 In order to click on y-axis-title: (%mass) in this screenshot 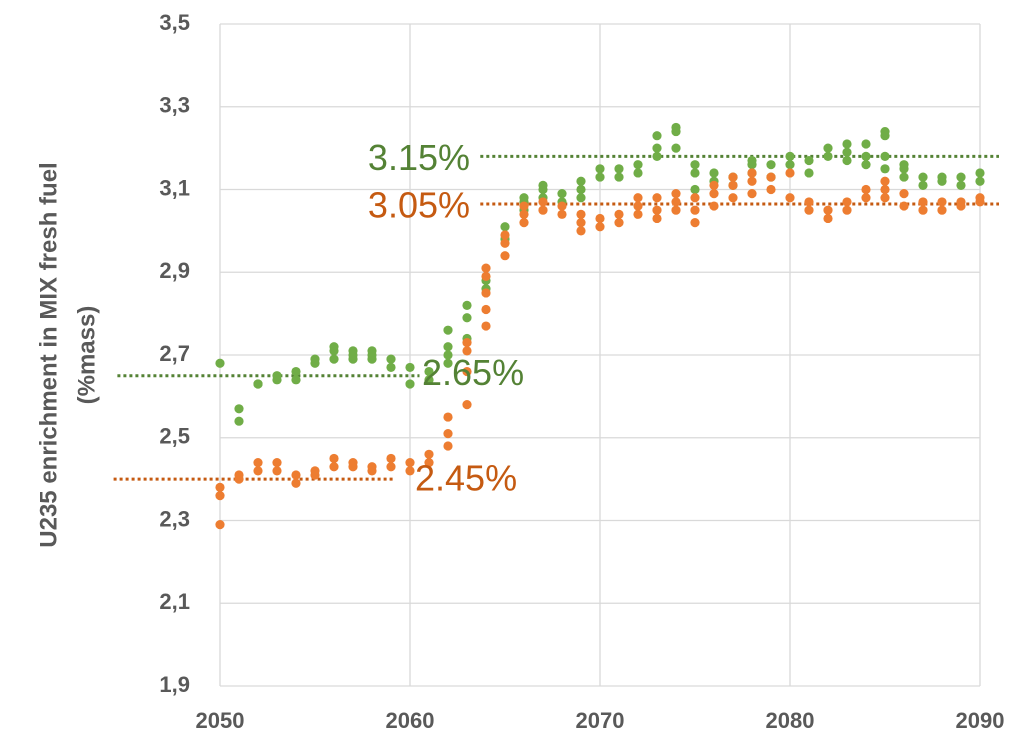, I will do `click(86, 355)`.